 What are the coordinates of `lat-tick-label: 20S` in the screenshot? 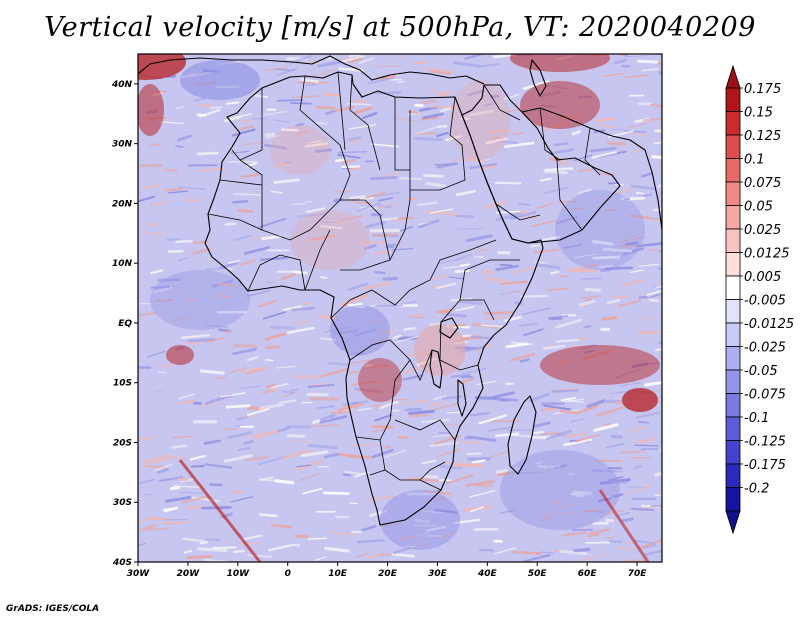 It's located at (122, 443).